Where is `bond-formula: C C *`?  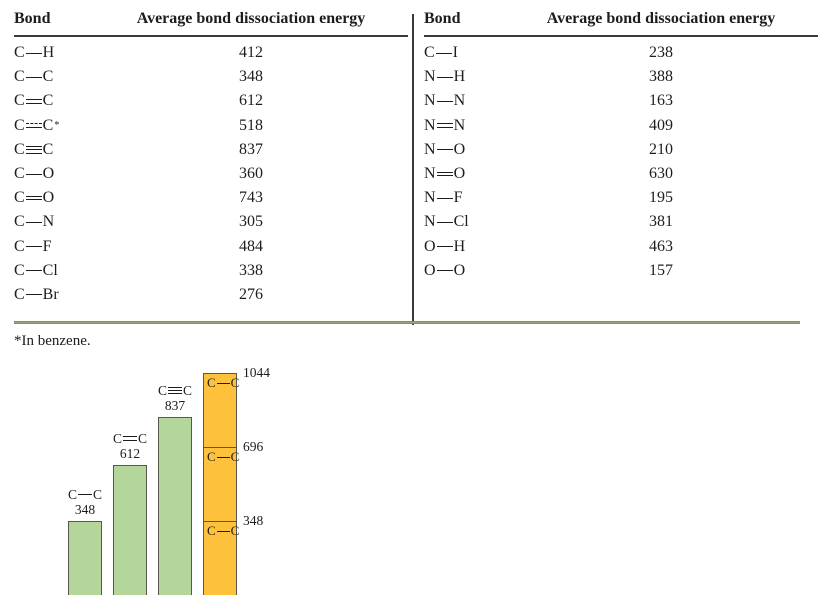
bond-formula: C C * is located at coordinates (37, 125).